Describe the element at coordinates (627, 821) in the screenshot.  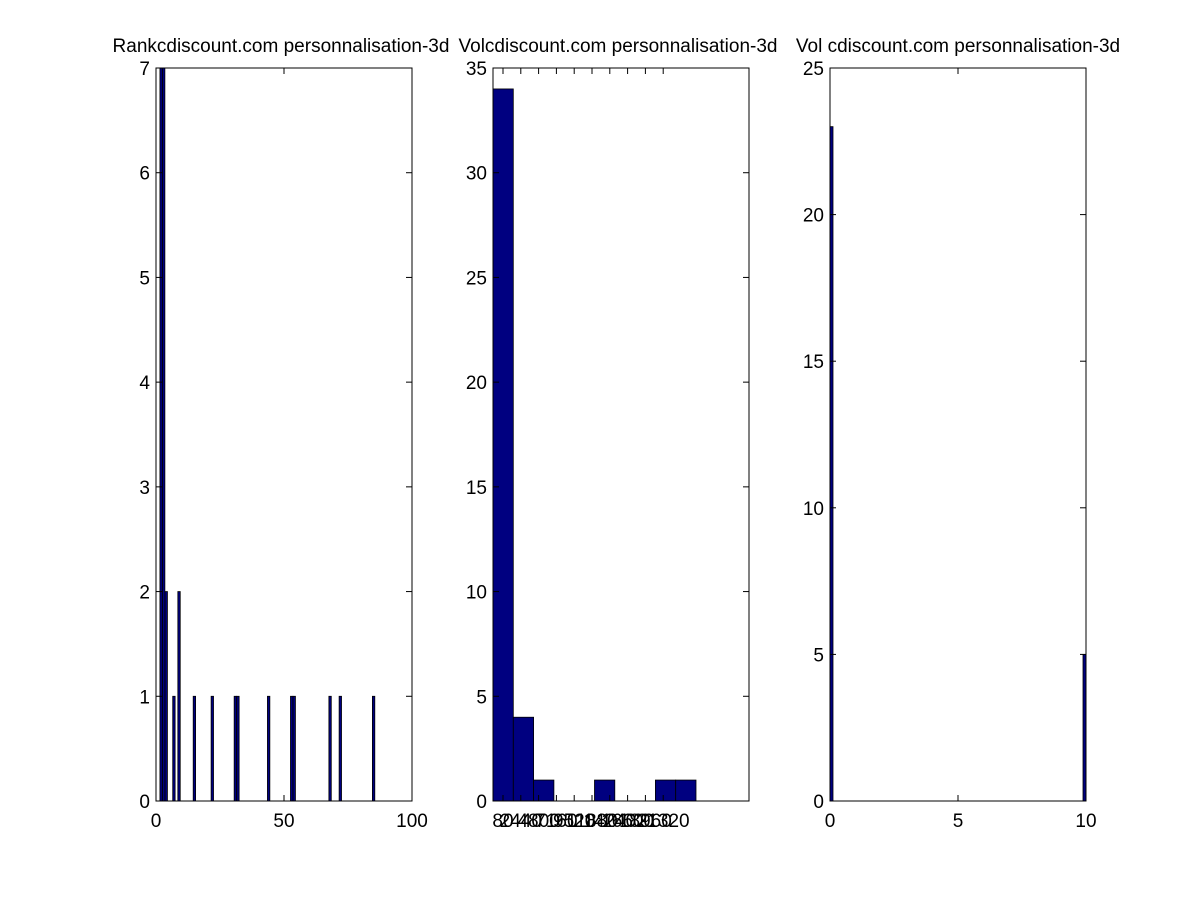
I see `x-tick-label: 16600` at that location.